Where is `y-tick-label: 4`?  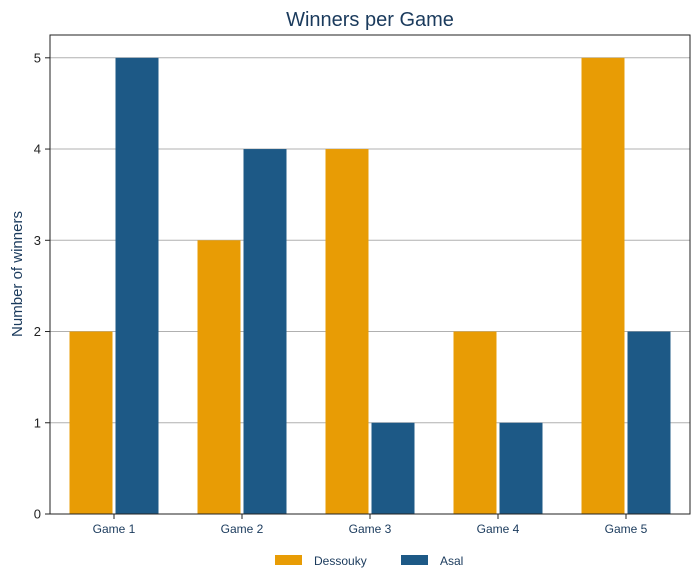
y-tick-label: 4 is located at coordinates (37, 149).